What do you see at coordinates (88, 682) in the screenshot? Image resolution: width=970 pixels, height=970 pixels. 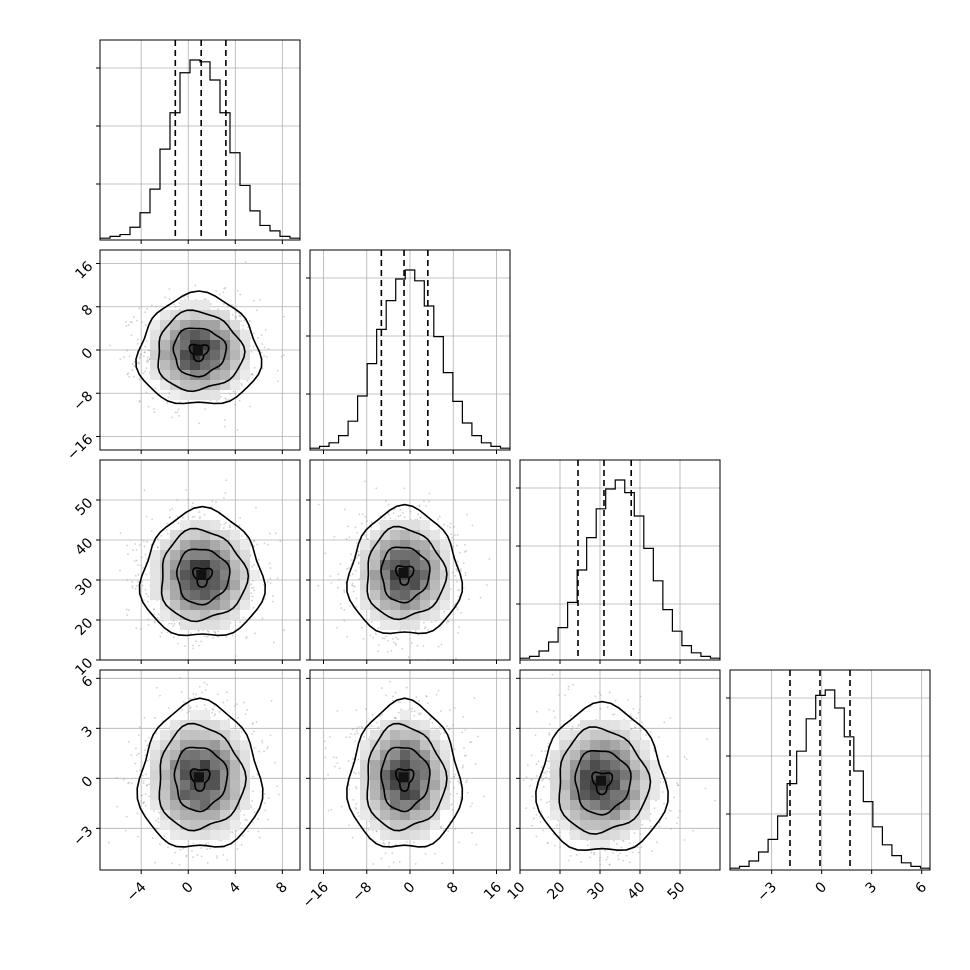 I see `y-tick-label: 6` at bounding box center [88, 682].